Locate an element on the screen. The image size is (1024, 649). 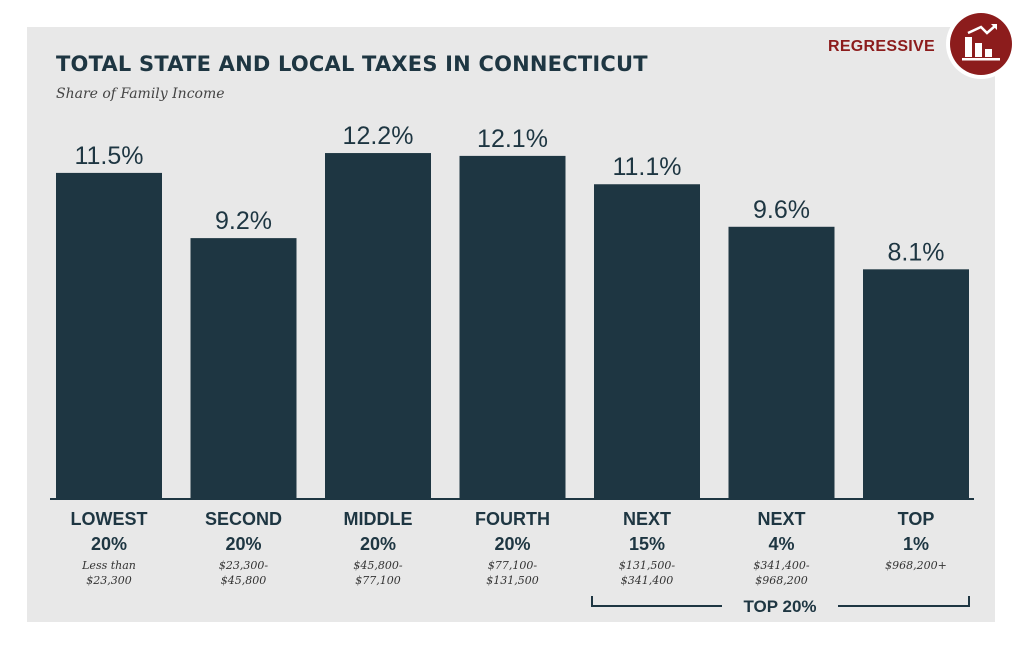
value-label: 12.2% is located at coordinates (378, 136).